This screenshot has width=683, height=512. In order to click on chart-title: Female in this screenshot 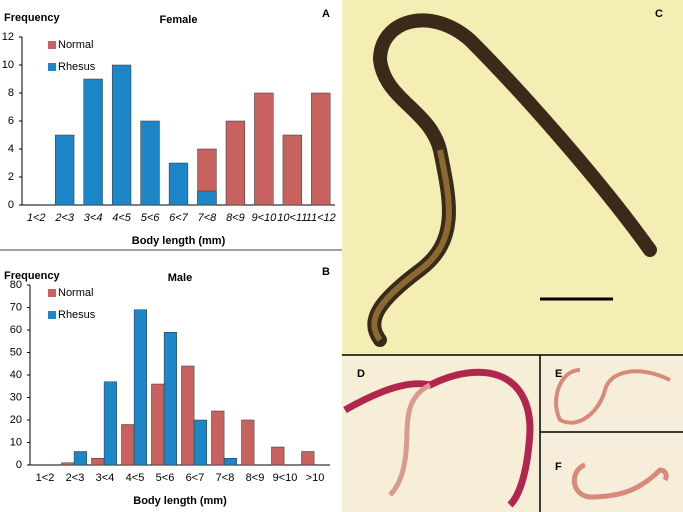, I will do `click(179, 20)`.